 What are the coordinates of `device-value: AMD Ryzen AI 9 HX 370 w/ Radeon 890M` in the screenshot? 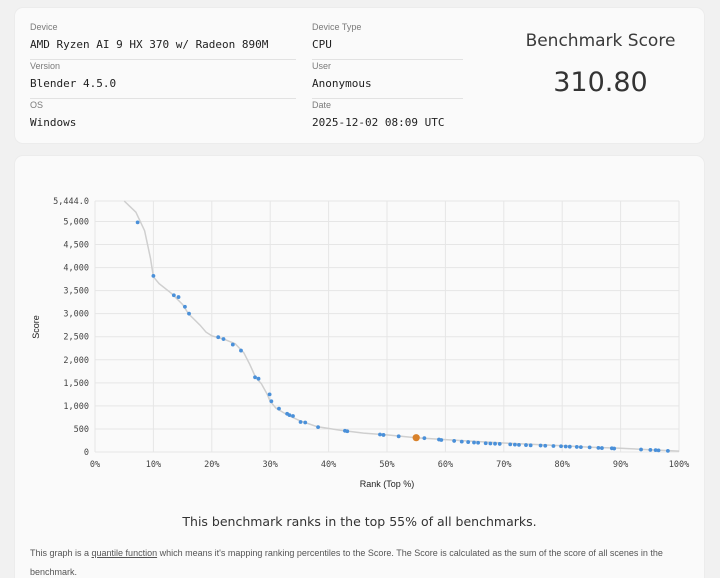 It's located at (149, 44).